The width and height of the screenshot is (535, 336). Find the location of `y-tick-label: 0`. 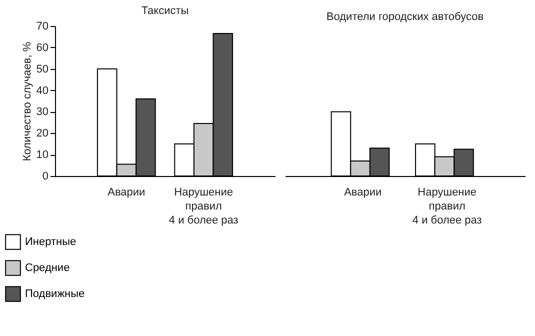

y-tick-label: 0 is located at coordinates (45, 176).